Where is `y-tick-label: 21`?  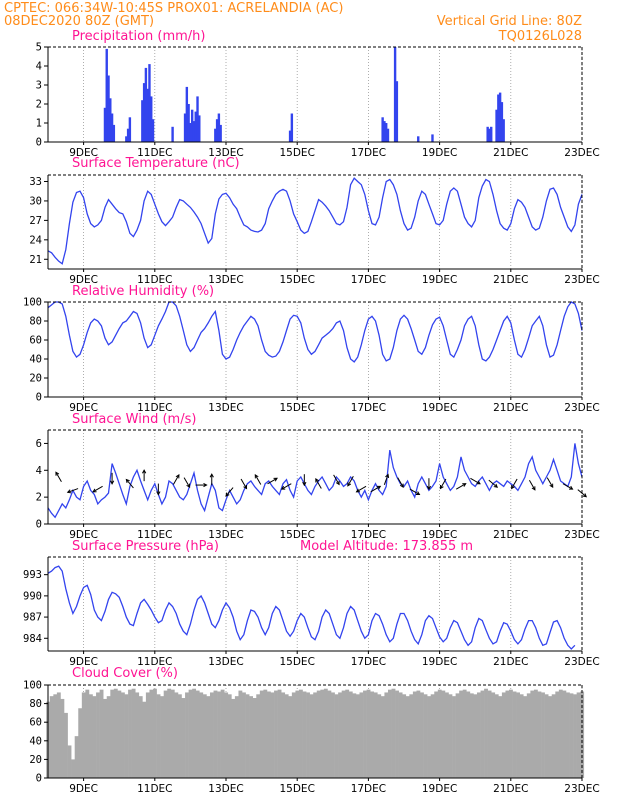
y-tick-label: 21 is located at coordinates (35, 260).